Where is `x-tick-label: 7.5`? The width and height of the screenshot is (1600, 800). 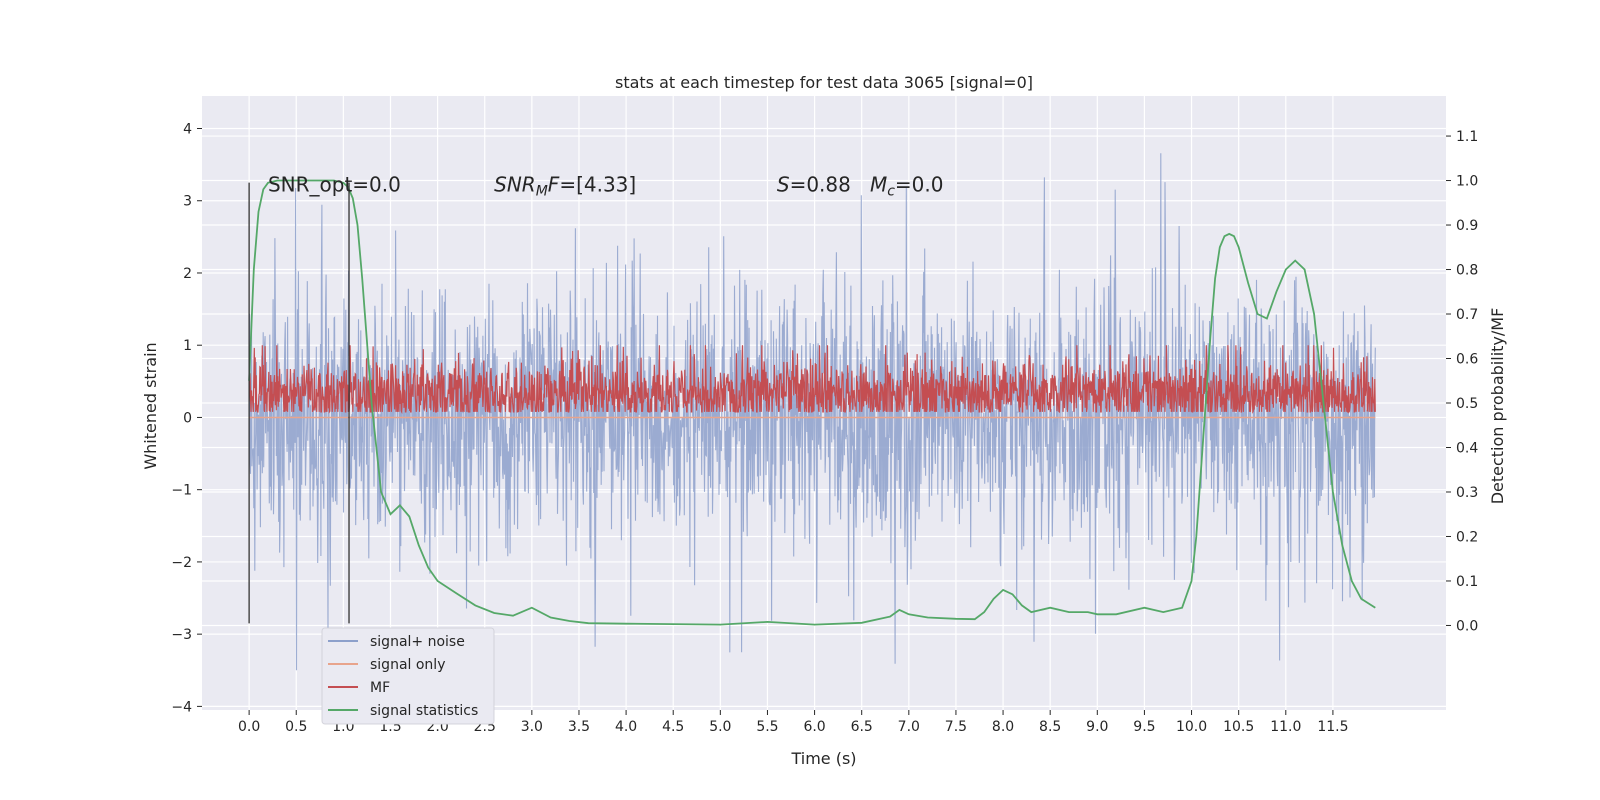
x-tick-label: 7.5 is located at coordinates (956, 727).